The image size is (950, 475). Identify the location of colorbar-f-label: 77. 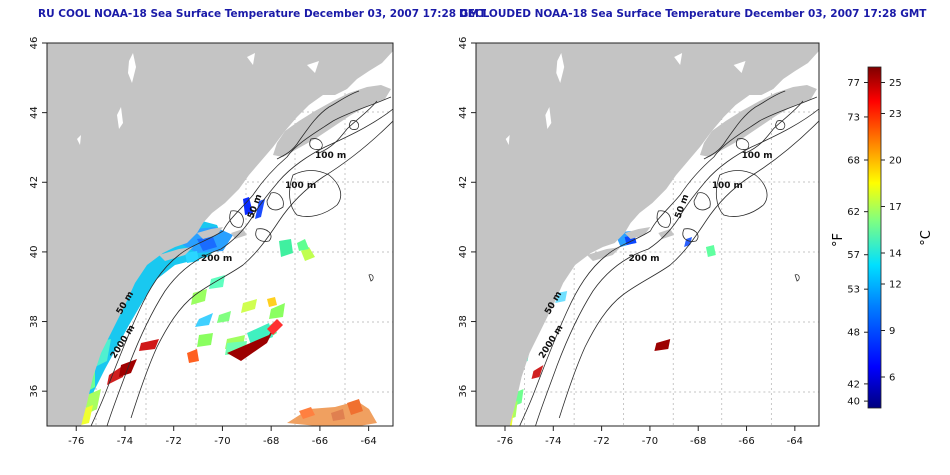
(853, 83).